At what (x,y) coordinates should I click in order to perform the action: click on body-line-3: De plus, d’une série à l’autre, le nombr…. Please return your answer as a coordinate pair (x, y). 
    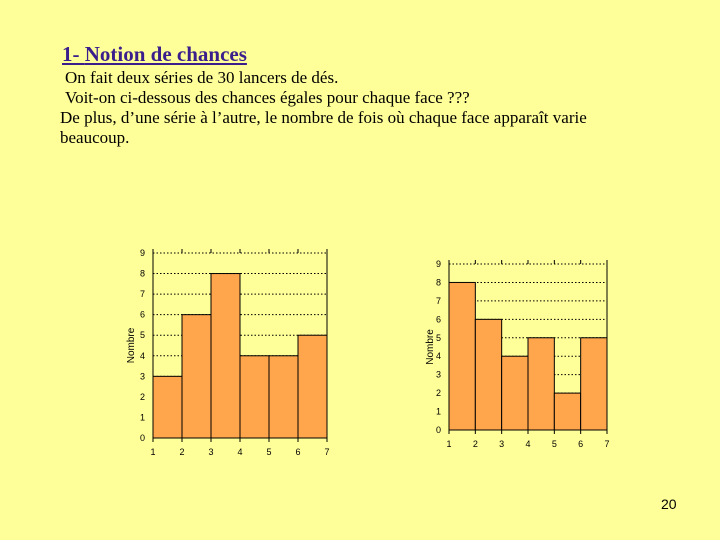
    Looking at the image, I should click on (323, 117).